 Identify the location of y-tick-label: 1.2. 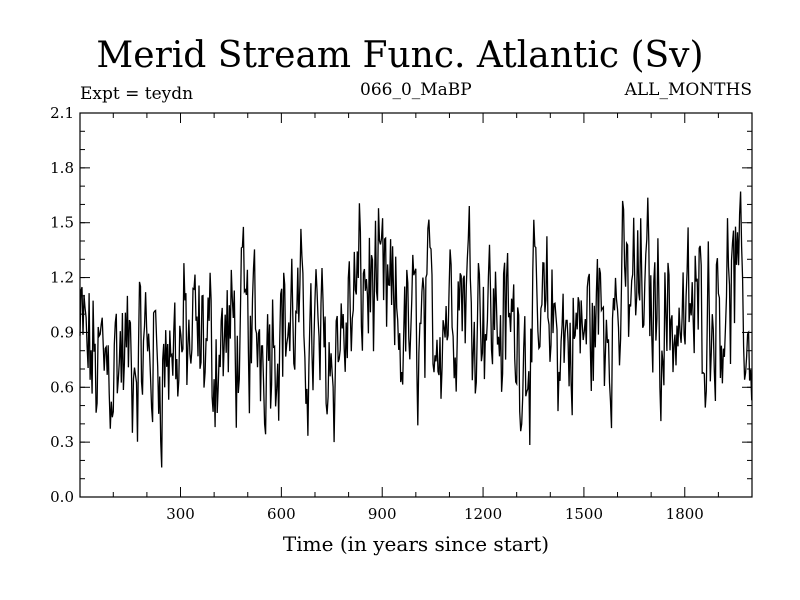
(62, 278).